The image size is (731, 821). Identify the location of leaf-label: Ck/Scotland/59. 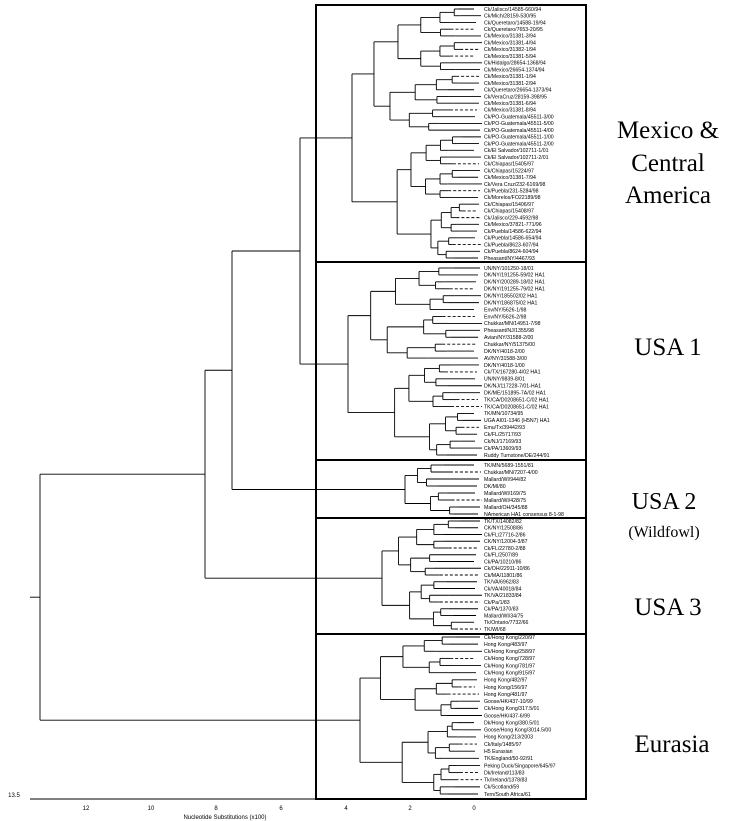
(501, 788).